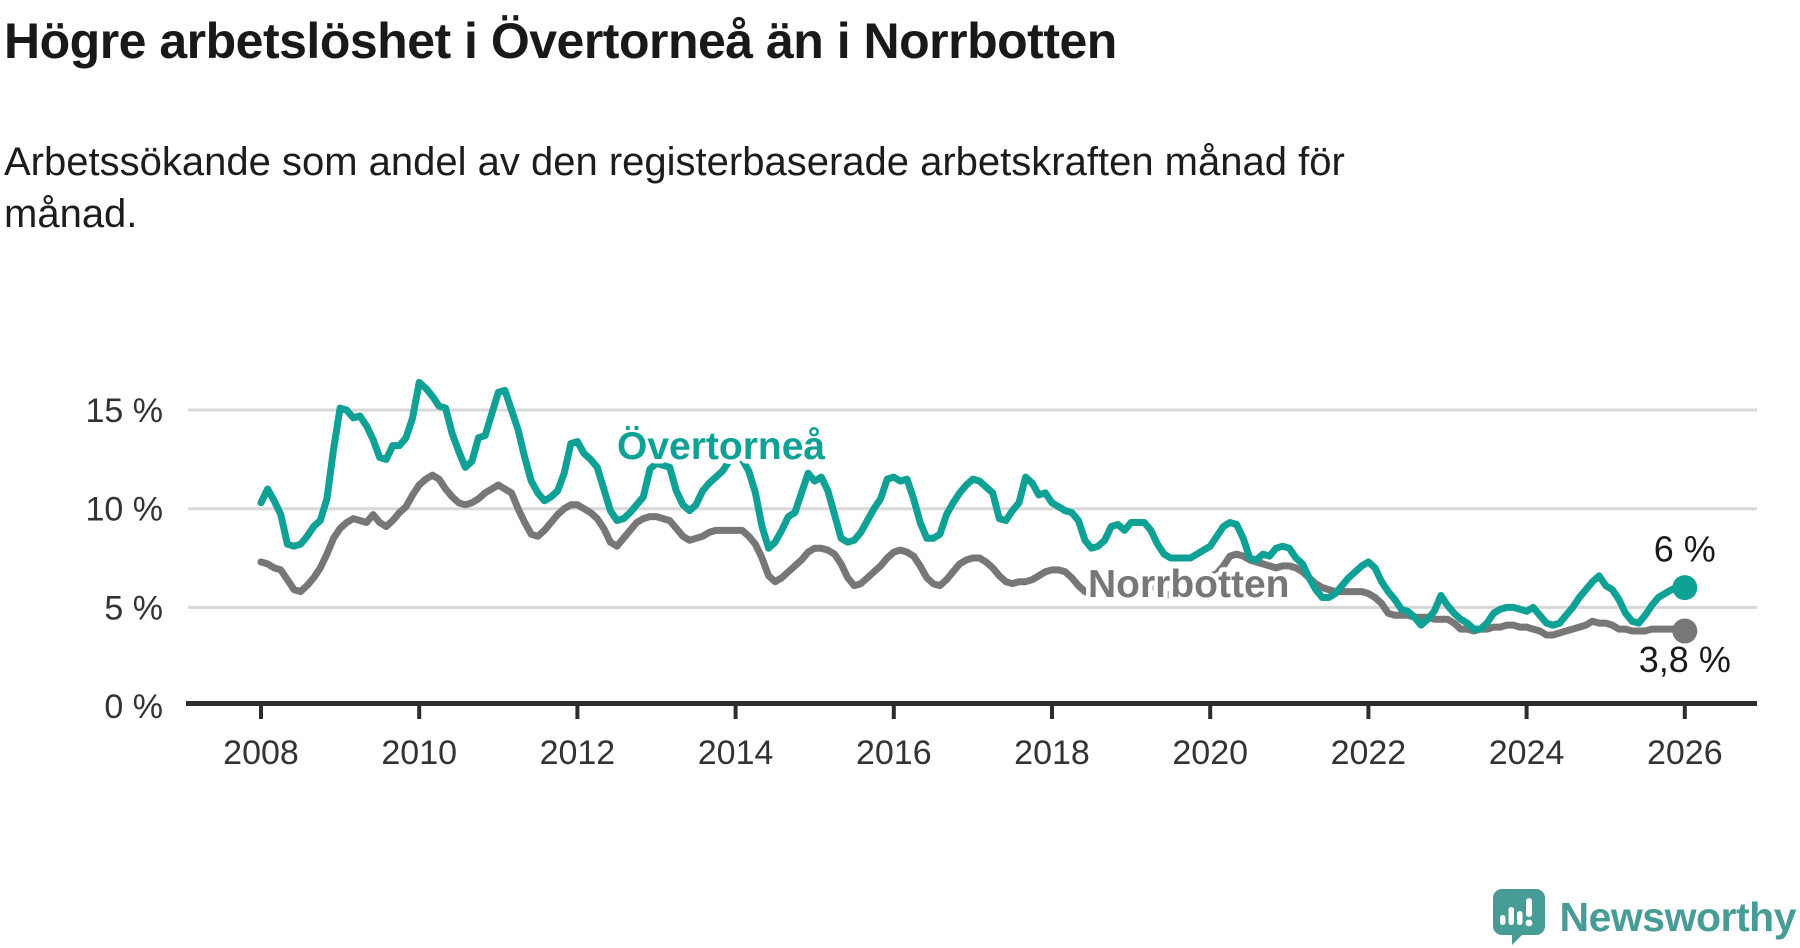 This screenshot has width=1800, height=948. What do you see at coordinates (1685, 659) in the screenshot?
I see `series-end-label-norrbotten: 3,8 %` at bounding box center [1685, 659].